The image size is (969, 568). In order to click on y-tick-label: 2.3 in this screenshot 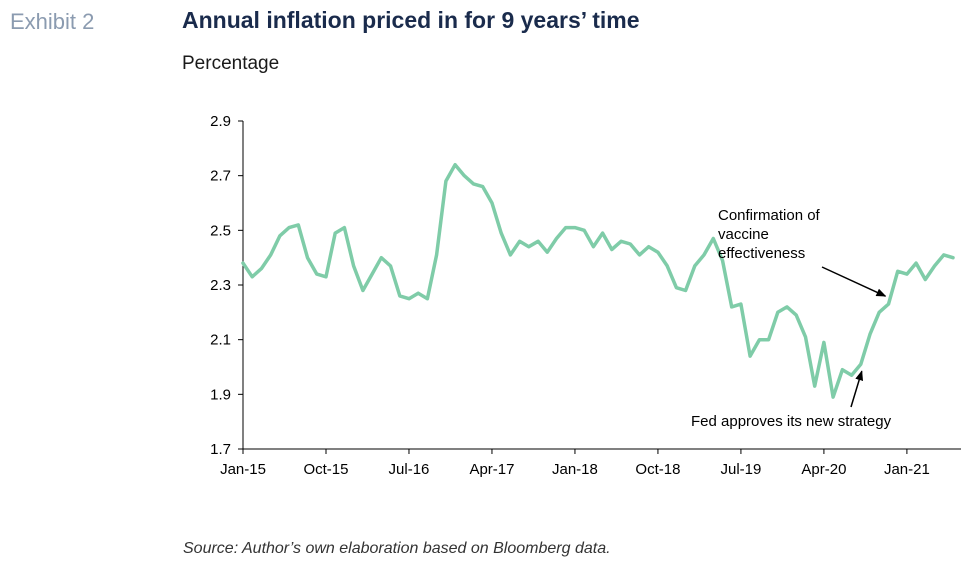, I will do `click(220, 285)`.